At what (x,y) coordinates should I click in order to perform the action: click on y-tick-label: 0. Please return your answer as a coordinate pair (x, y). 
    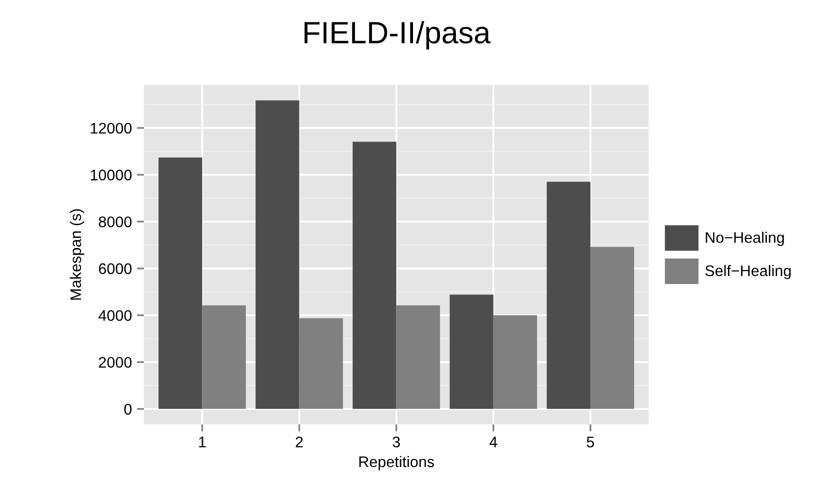
    Looking at the image, I should click on (128, 409).